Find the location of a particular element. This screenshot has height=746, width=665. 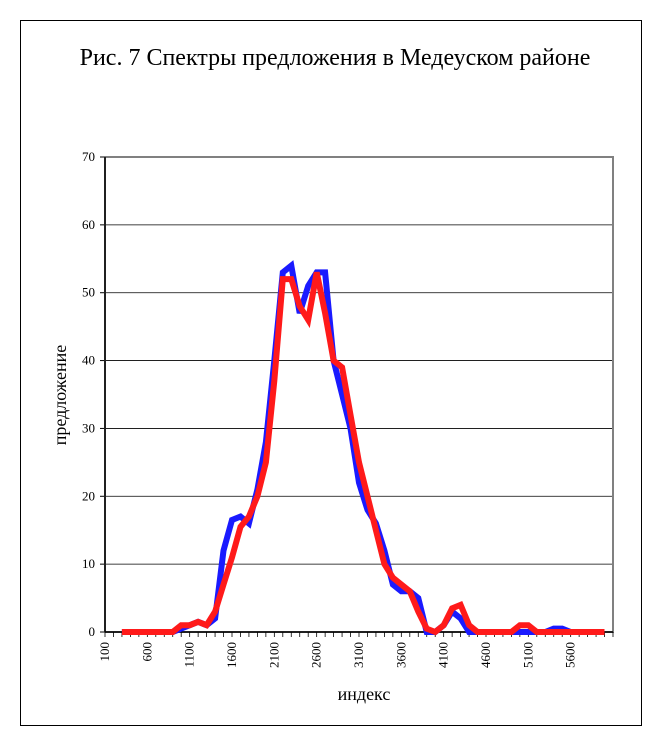

x-tick-label: 4600 is located at coordinates (485, 655).